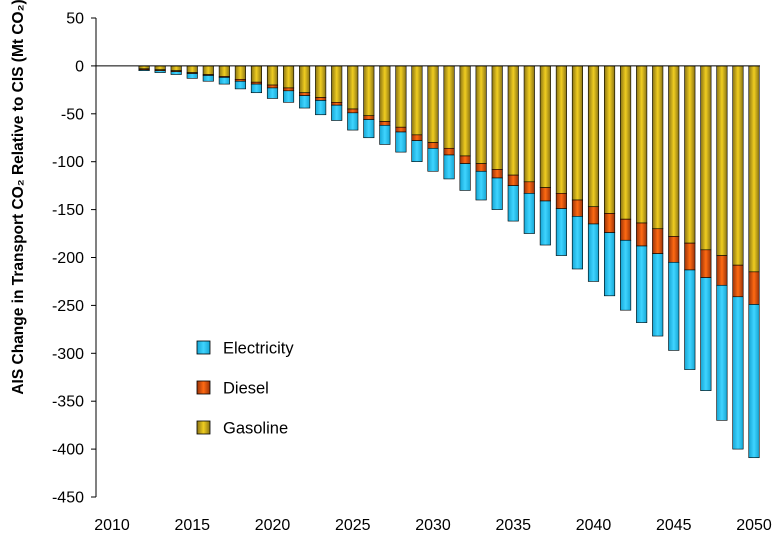 Image resolution: width=777 pixels, height=547 pixels. What do you see at coordinates (79, 66) in the screenshot?
I see `y-tick-label: 0` at bounding box center [79, 66].